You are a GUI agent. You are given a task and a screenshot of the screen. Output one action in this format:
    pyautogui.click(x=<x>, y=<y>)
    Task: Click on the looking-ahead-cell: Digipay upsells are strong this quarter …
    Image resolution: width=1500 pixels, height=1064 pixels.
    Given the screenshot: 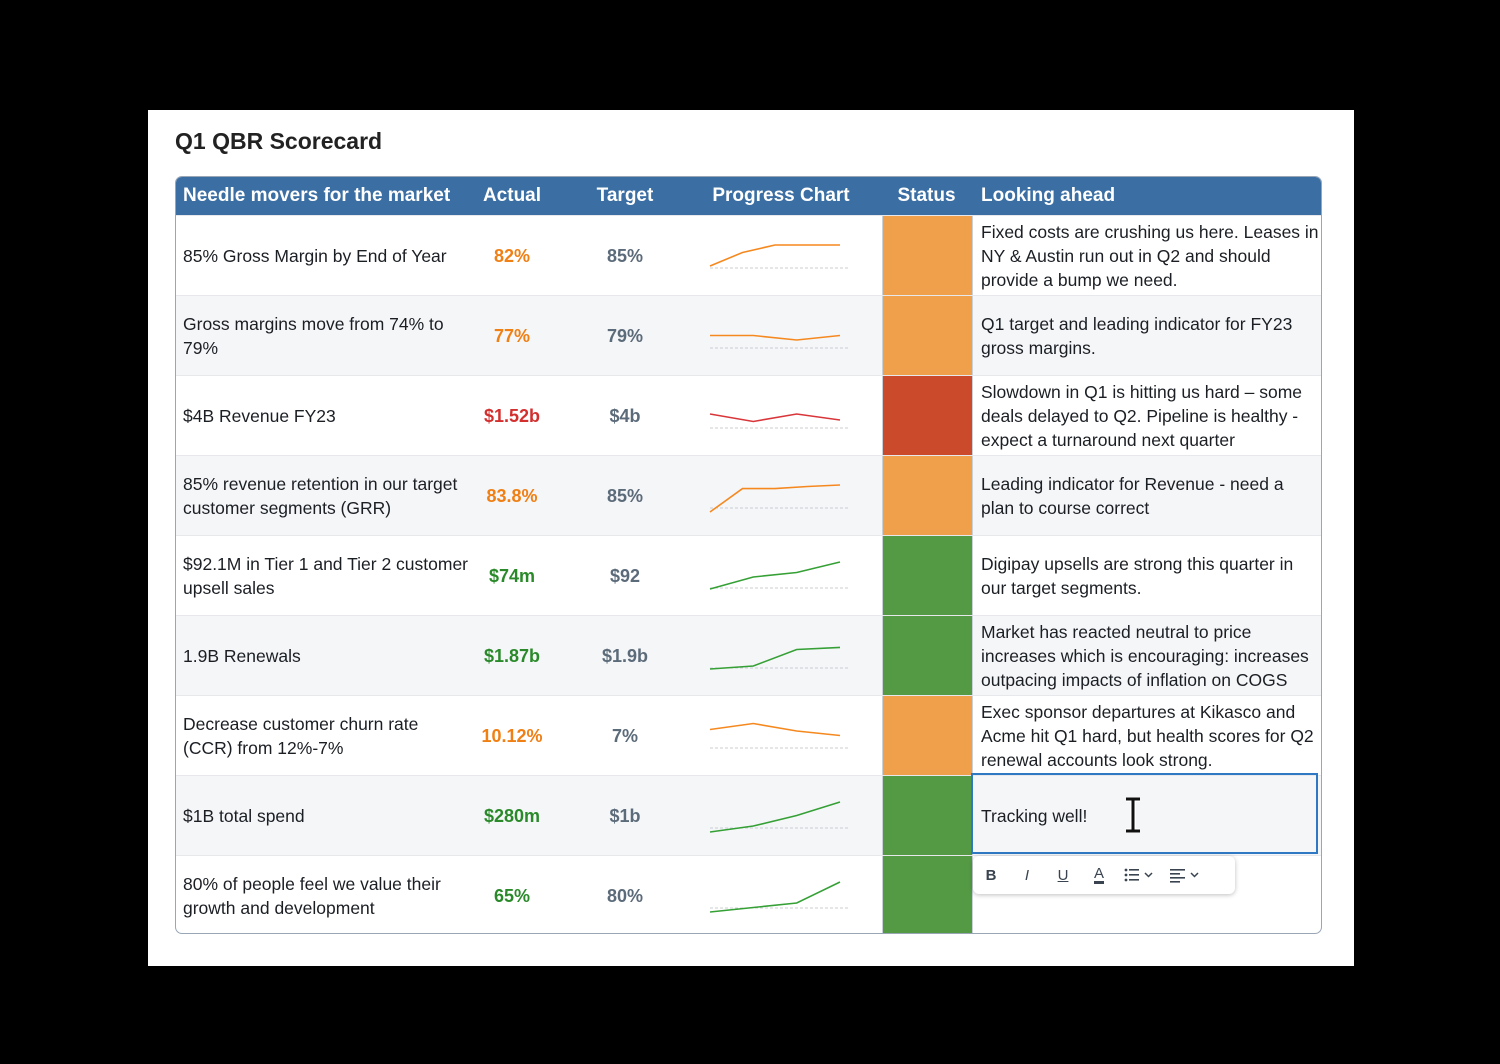 What is the action you would take?
    pyautogui.click(x=1137, y=576)
    